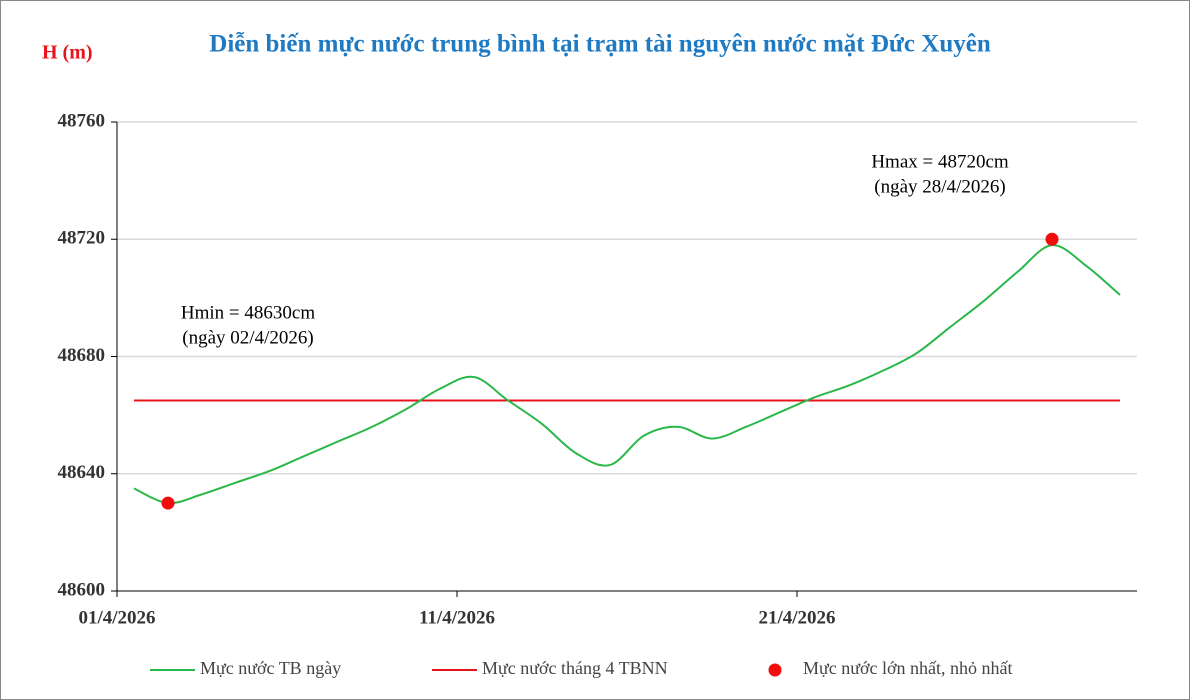 This screenshot has width=1190, height=700. Describe the element at coordinates (82, 472) in the screenshot. I see `y-tick-label: 48640` at that location.